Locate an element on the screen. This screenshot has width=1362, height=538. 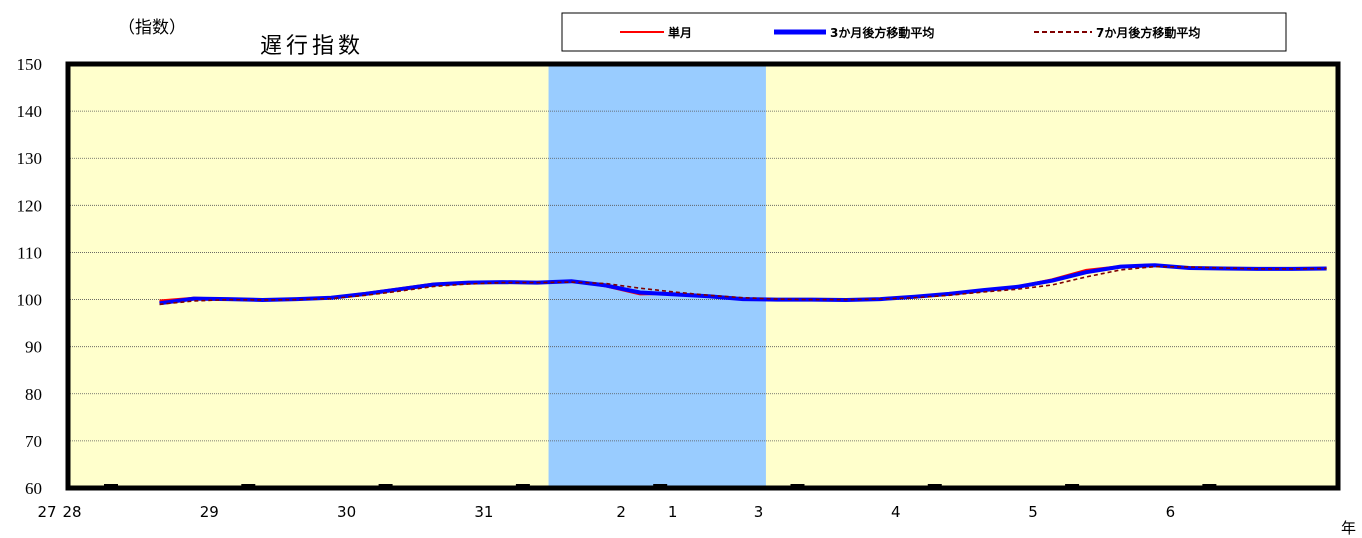
y-tick-labels: 150 140 130 120 110 100 90 80 70 60 is located at coordinates (30, 276).